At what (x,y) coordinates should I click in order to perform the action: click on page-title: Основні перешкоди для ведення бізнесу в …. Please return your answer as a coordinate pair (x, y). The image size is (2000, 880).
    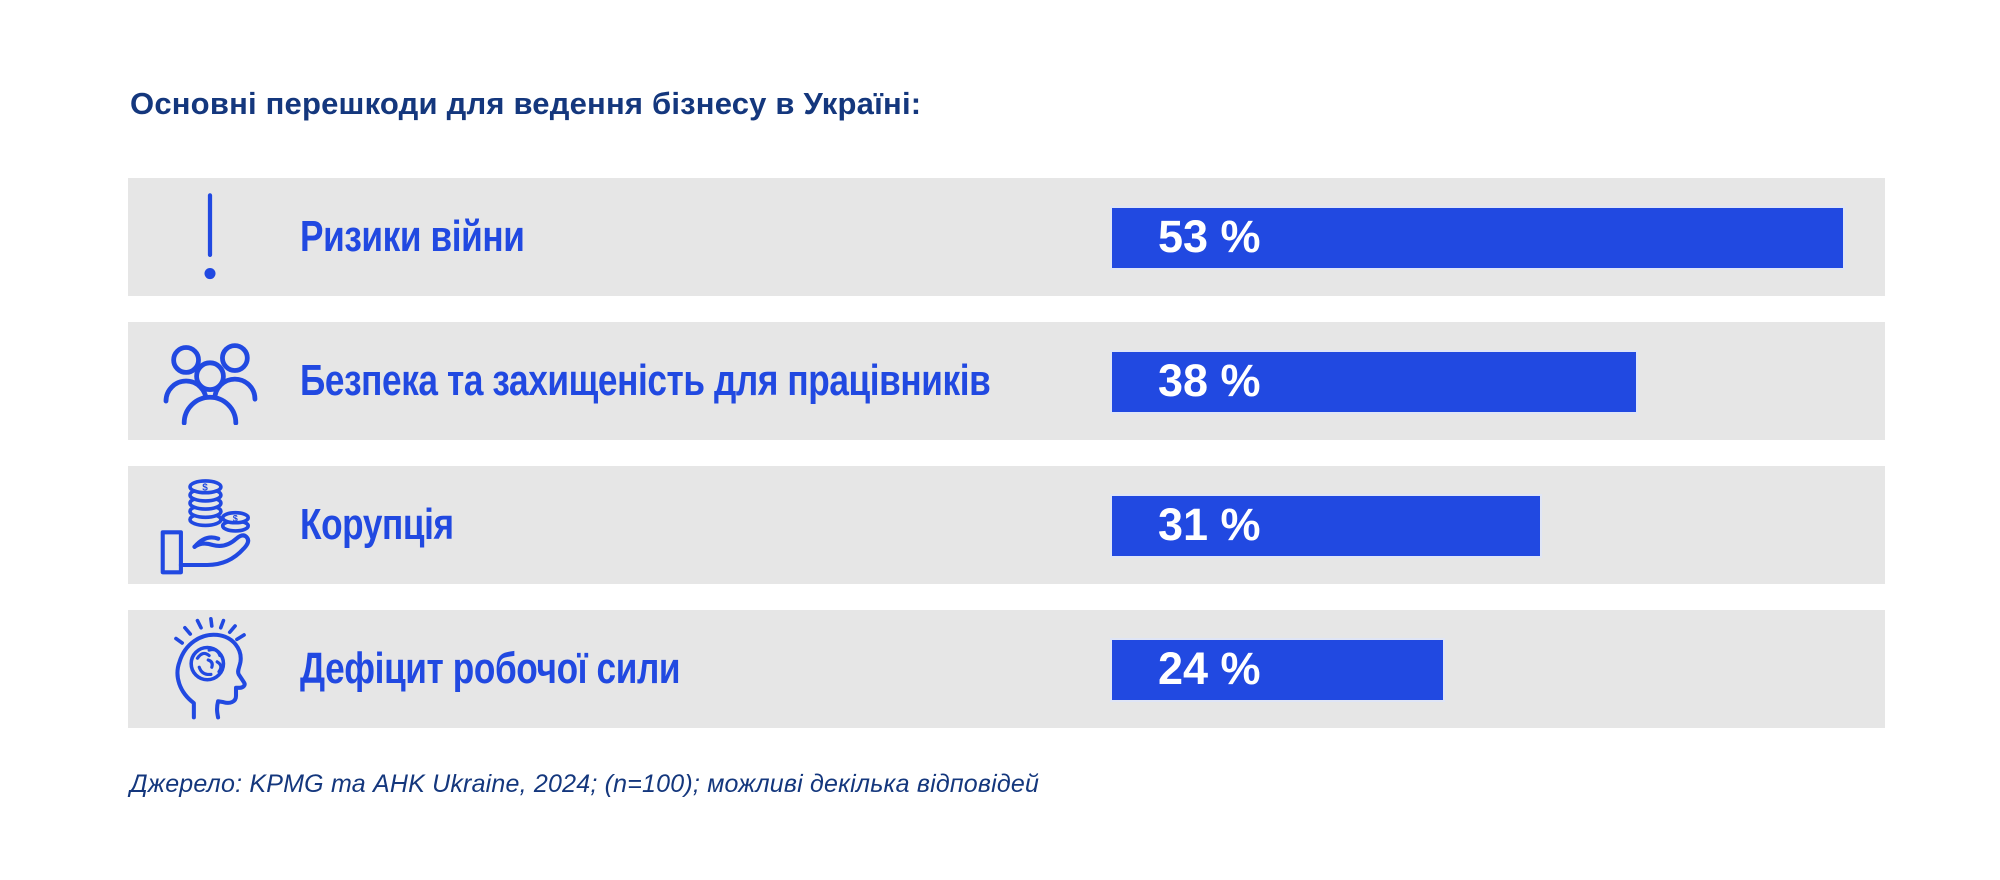
    Looking at the image, I should click on (526, 103).